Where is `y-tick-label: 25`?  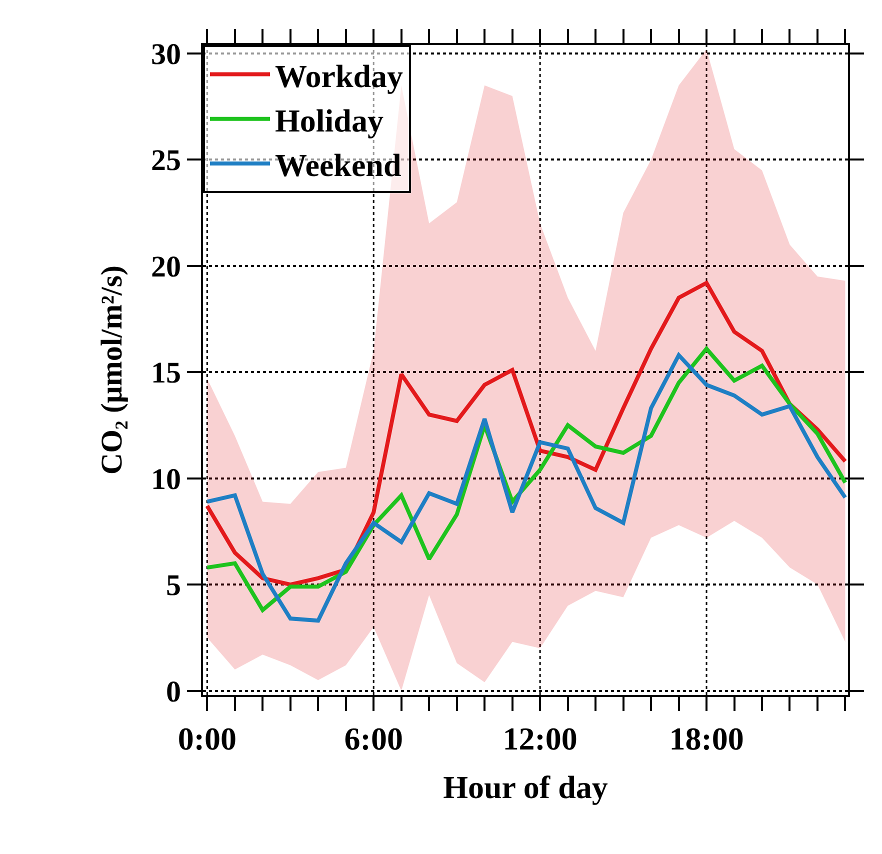
y-tick-label: 25 is located at coordinates (166, 161).